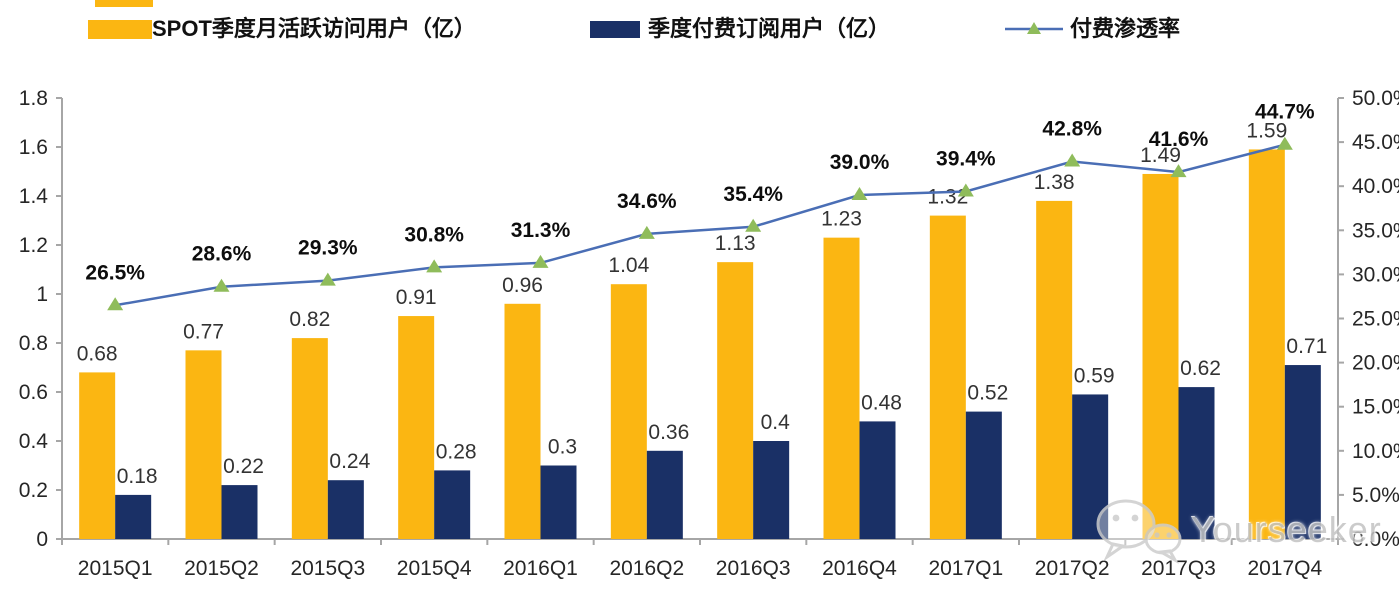 Image resolution: width=1399 pixels, height=596 pixels. What do you see at coordinates (646, 232) in the screenshot?
I see `line-marker-2016Q2` at bounding box center [646, 232].